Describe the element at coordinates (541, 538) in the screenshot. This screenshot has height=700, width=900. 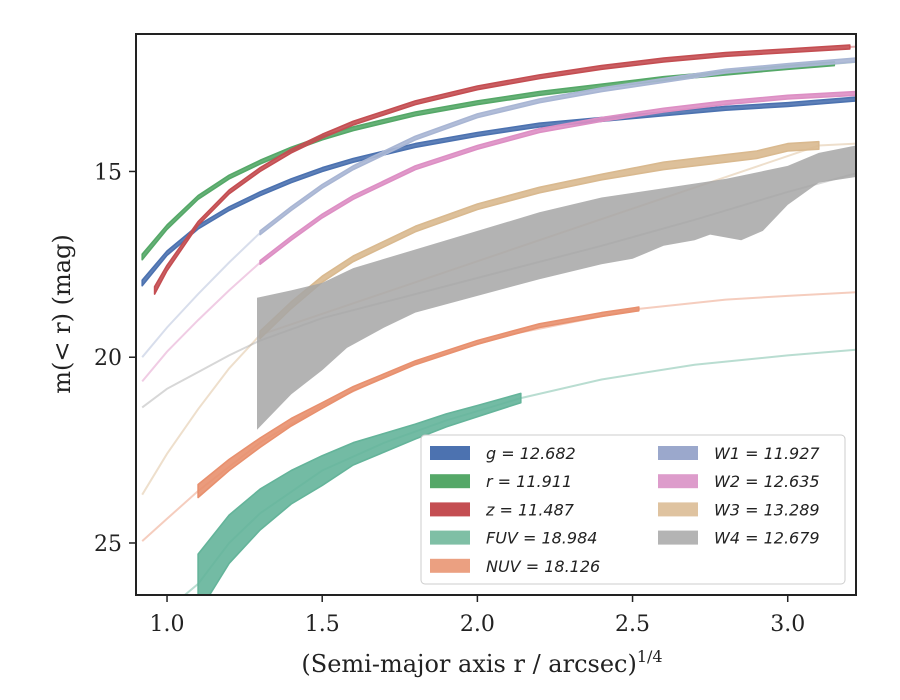
I see `legend-label: FUV = 18.984` at that location.